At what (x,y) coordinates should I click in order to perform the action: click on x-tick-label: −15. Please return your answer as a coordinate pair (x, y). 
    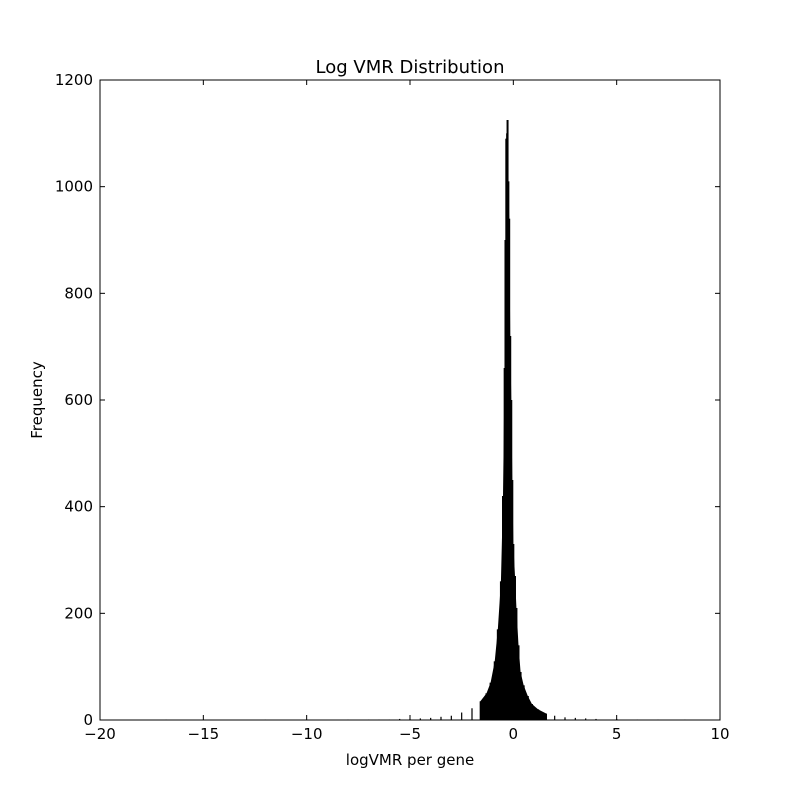
    Looking at the image, I should click on (204, 734).